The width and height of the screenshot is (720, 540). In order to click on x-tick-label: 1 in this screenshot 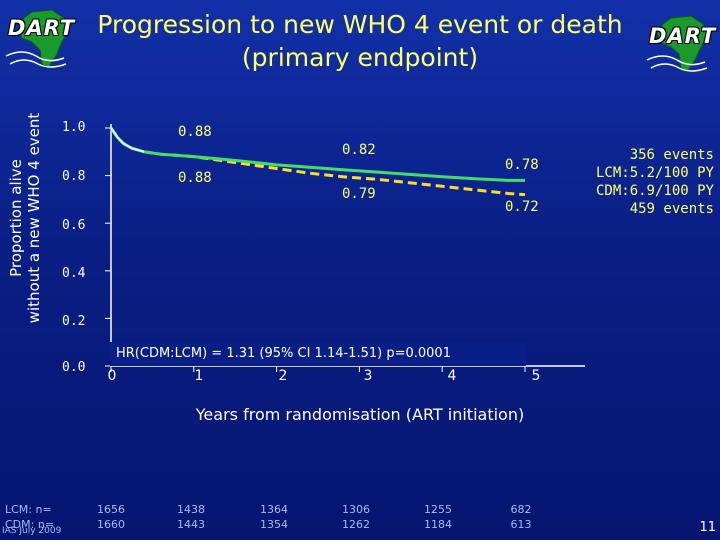, I will do `click(199, 376)`.